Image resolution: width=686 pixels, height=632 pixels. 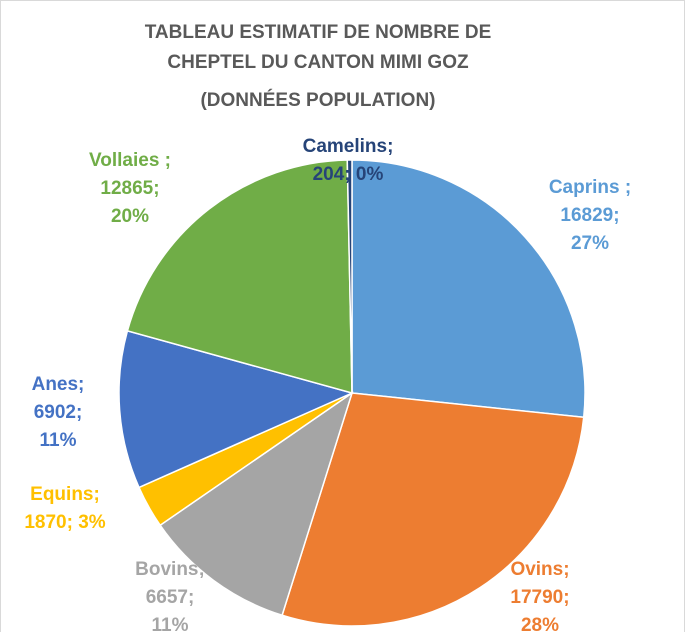 I want to click on value-label: 6657; 11%, so click(x=170, y=609).